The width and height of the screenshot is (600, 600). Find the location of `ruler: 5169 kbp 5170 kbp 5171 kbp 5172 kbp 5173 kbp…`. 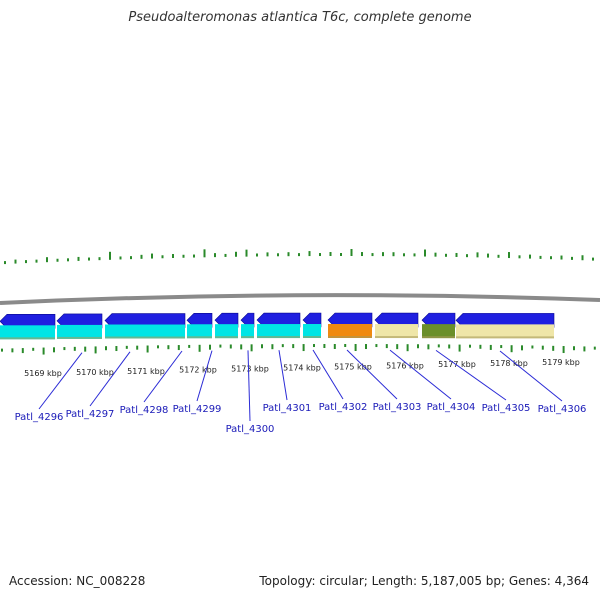

ruler: 5169 kbp 5170 kbp 5171 kbp 5172 kbp 5173 kbp… is located at coordinates (302, 368).